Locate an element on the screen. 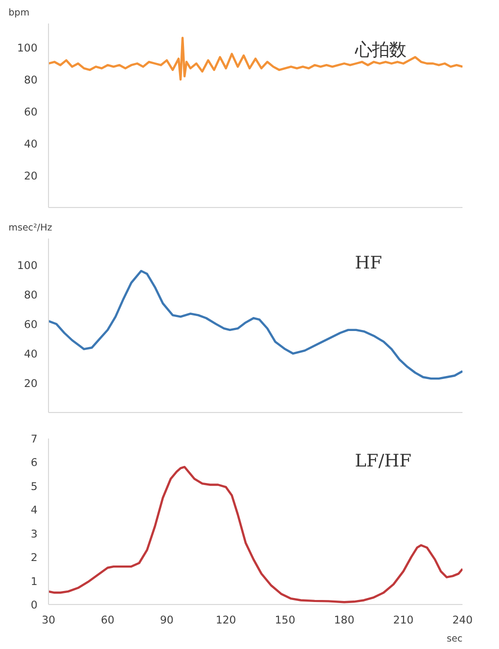  text: HF is located at coordinates (368, 263).